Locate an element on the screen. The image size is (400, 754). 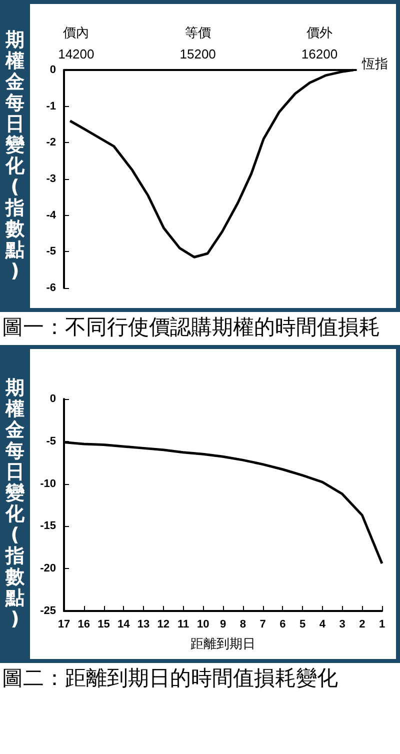
y-tick-label: -4 is located at coordinates (51, 215).